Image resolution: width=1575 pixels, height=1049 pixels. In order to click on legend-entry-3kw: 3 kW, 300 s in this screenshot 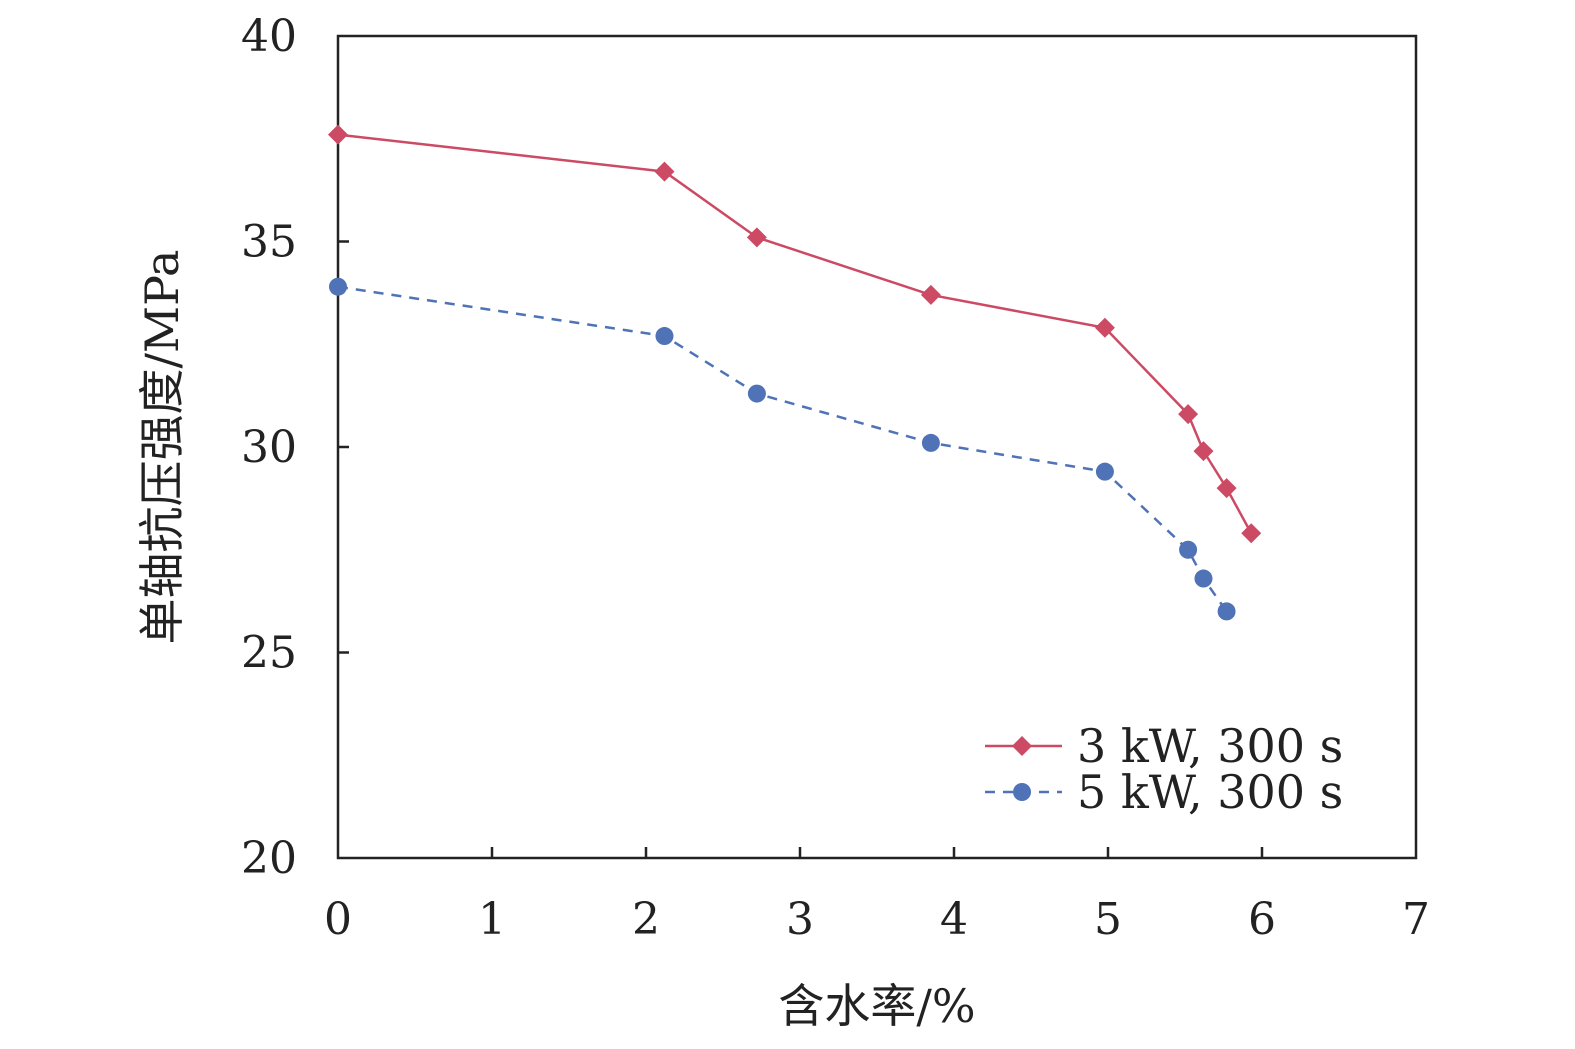, I will do `click(1164, 746)`.